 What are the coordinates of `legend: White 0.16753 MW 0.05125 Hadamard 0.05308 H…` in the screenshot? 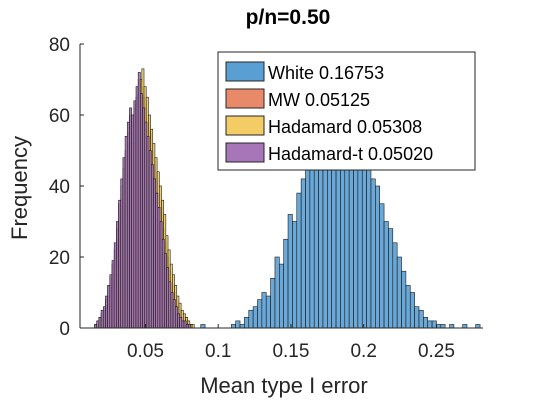 It's located at (346, 111).